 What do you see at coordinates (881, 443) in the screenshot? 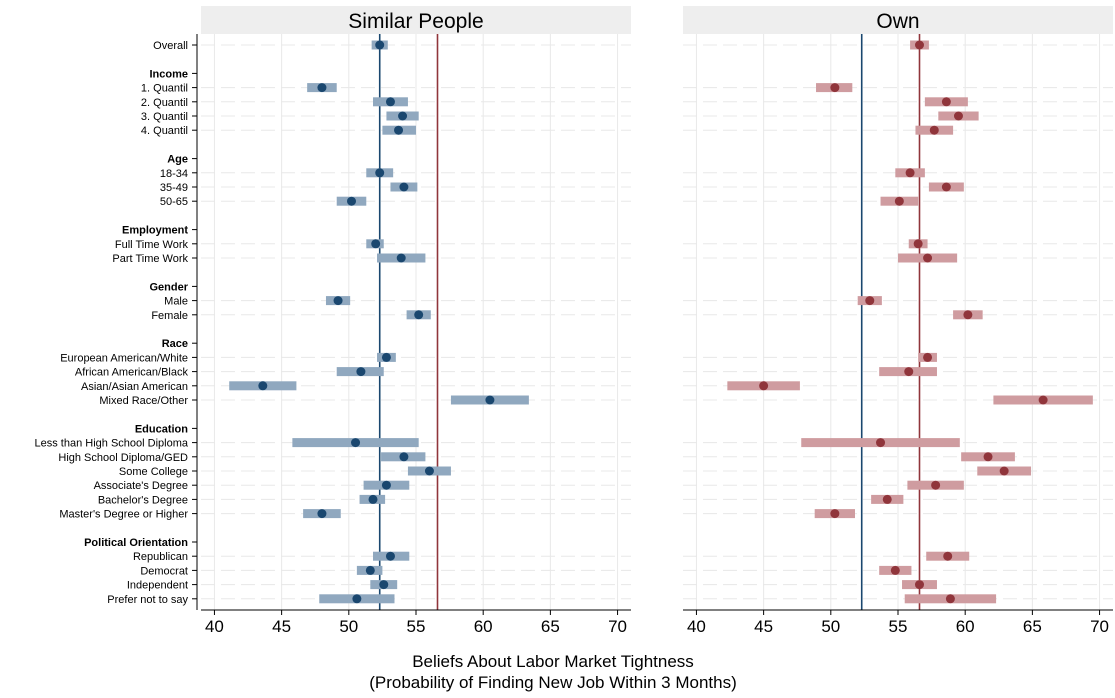
I see `estimate-dot-own-less-than-high-school-diploma` at bounding box center [881, 443].